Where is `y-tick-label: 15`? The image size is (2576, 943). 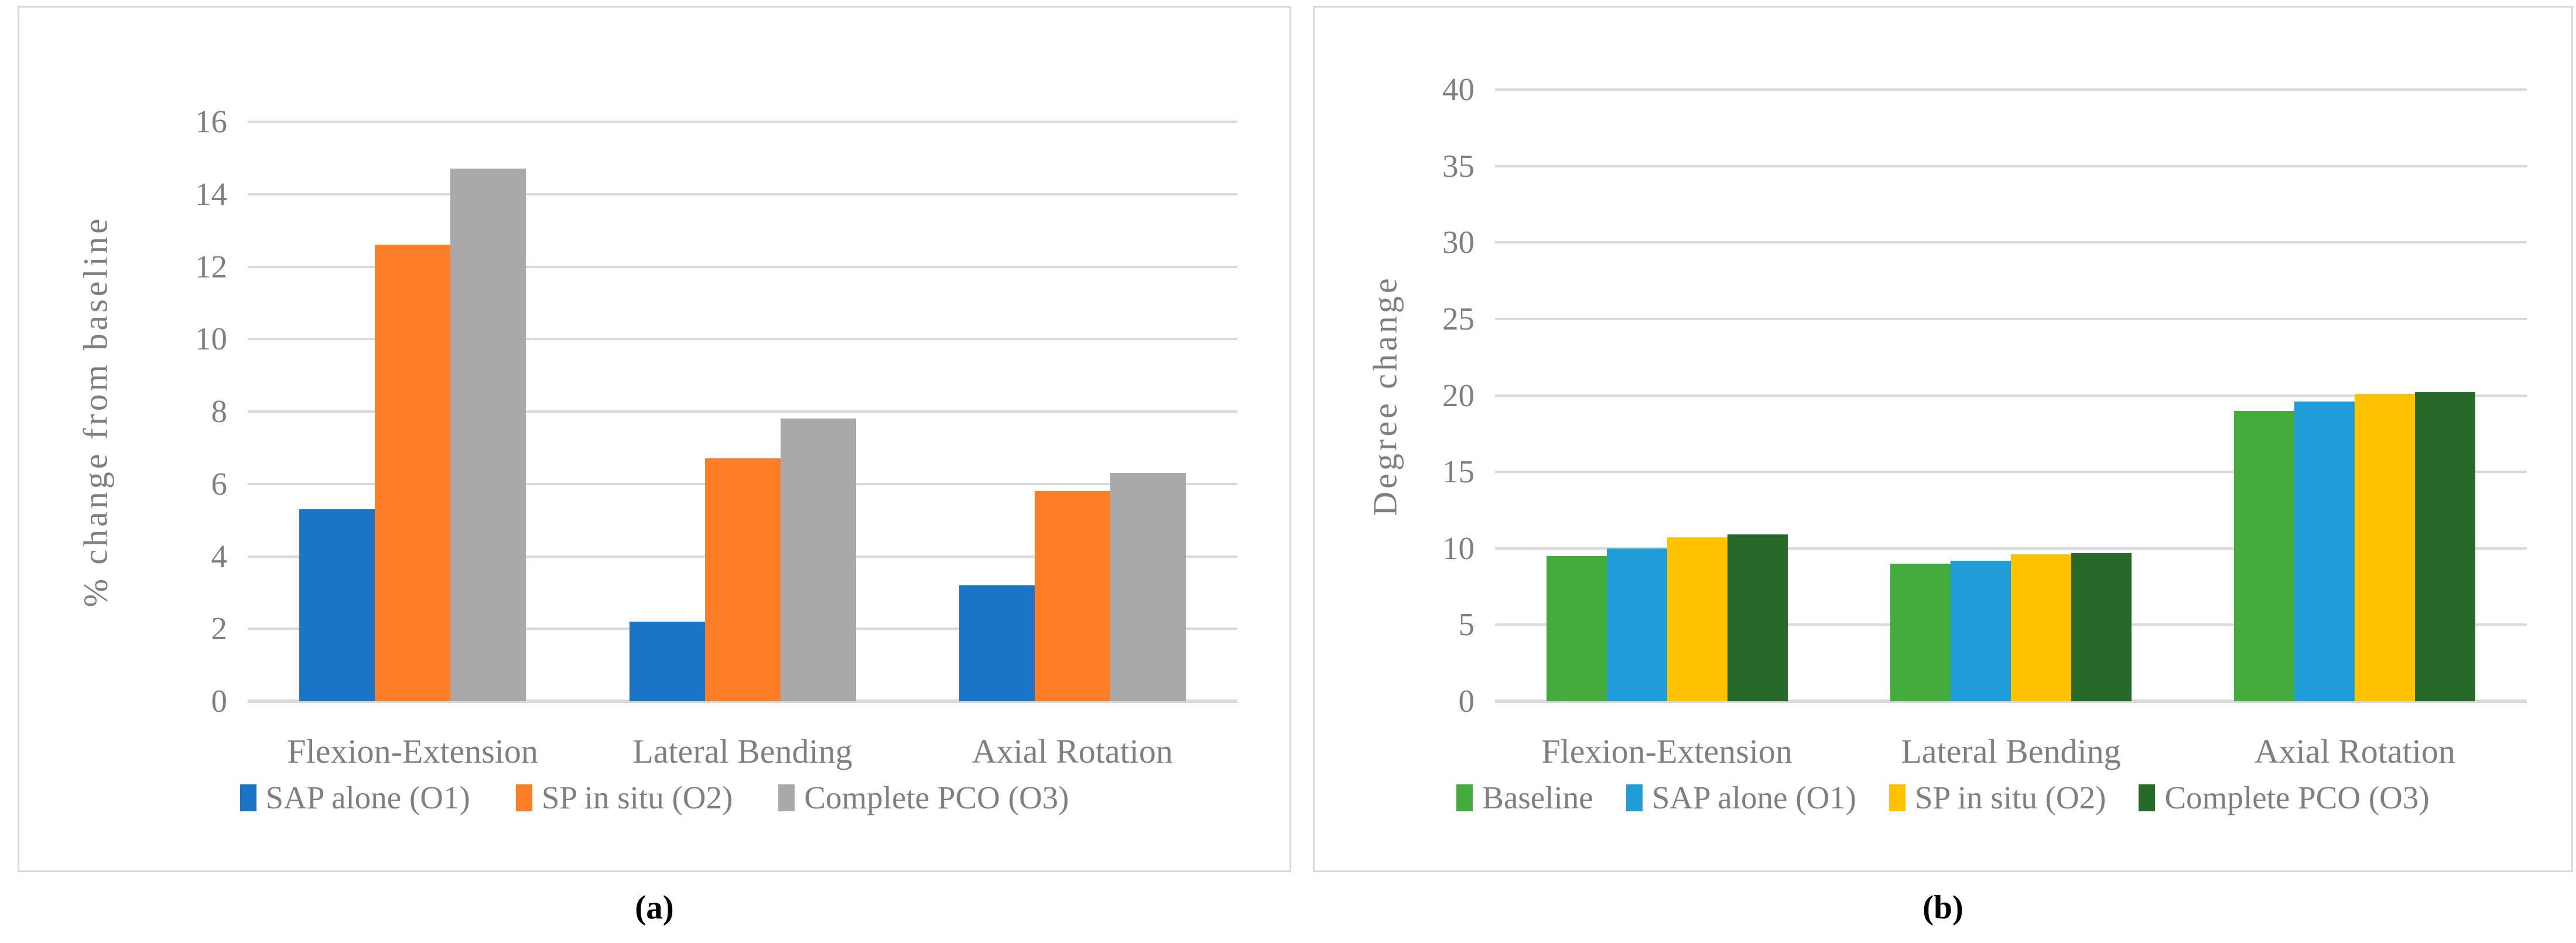 y-tick-label: 15 is located at coordinates (1458, 472).